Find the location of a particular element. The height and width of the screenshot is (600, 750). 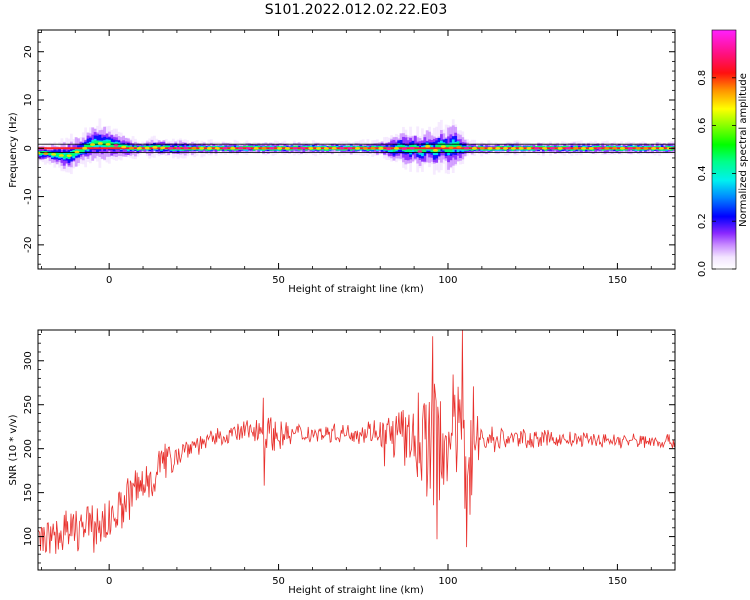

colorbar-label: Normalized spectral amplitude is located at coordinates (743, 150).